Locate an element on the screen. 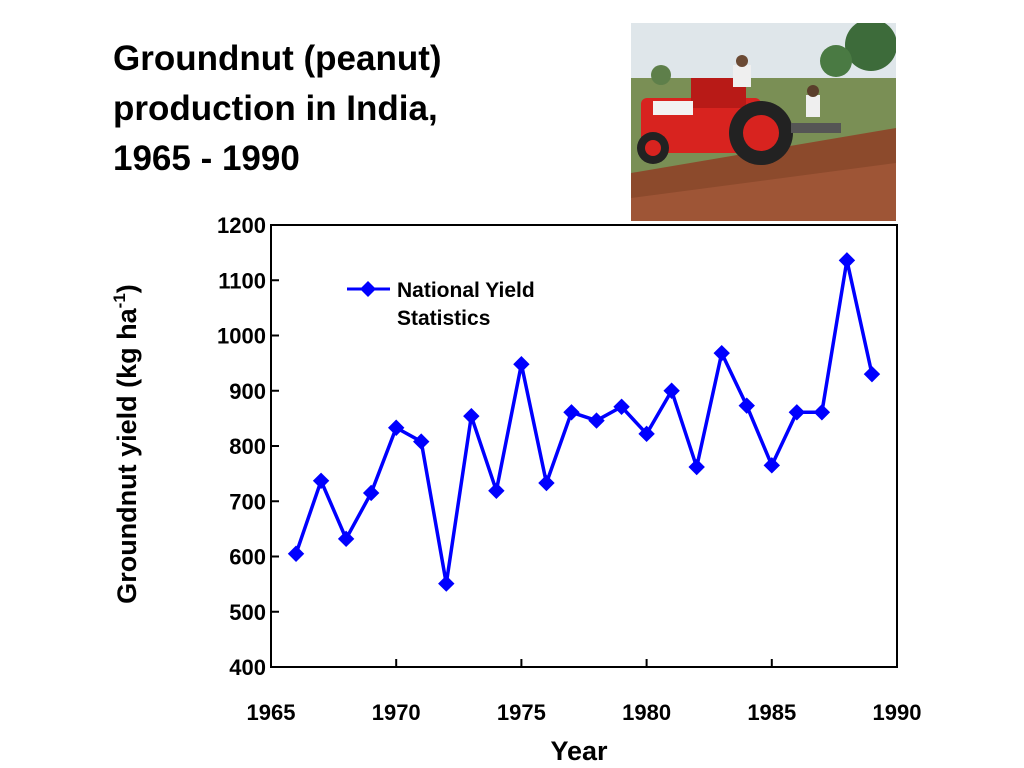 The width and height of the screenshot is (1024, 768). title-line-1: Groundnut (peanut) is located at coordinates (277, 58).